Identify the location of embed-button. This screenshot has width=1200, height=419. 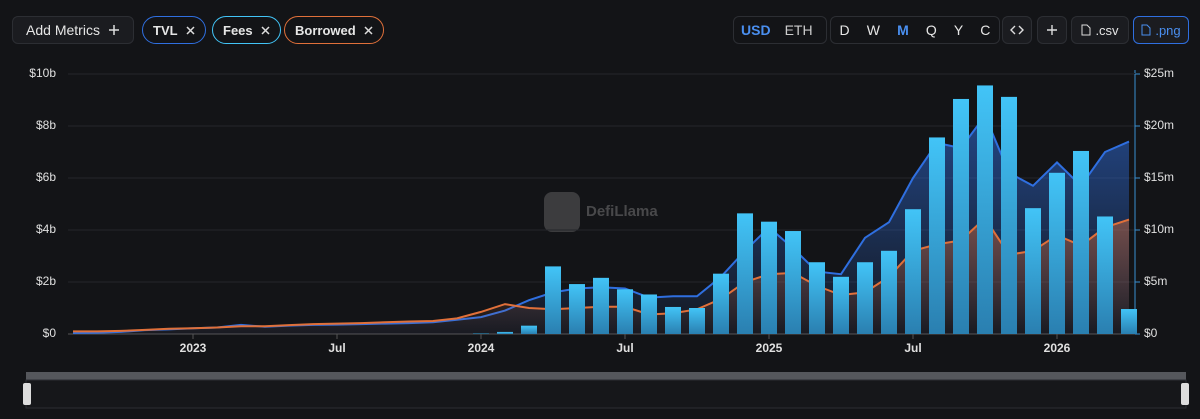
(1017, 30).